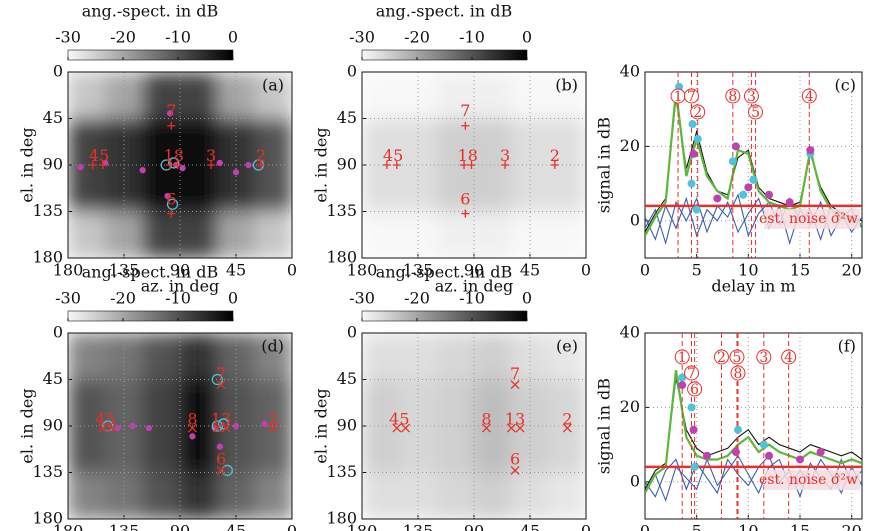 The height and width of the screenshot is (531, 871). I want to click on panel-label: (e), so click(567, 346).